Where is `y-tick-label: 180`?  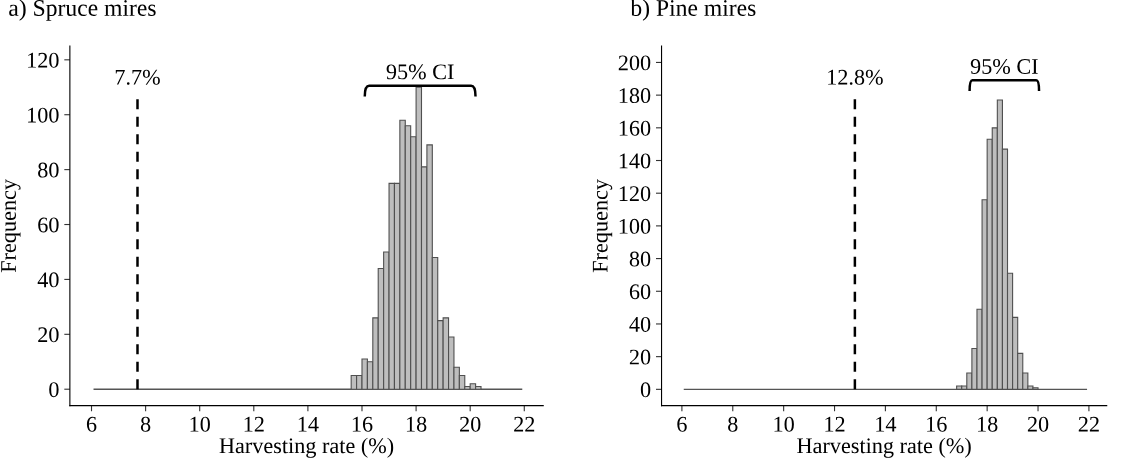
y-tick-label: 180 is located at coordinates (635, 96).